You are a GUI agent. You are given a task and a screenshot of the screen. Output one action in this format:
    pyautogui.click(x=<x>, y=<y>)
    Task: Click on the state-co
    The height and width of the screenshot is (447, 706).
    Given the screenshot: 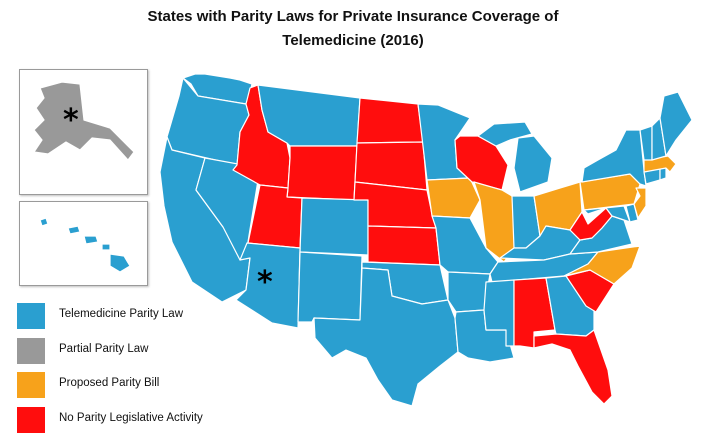 What is the action you would take?
    pyautogui.click(x=334, y=226)
    